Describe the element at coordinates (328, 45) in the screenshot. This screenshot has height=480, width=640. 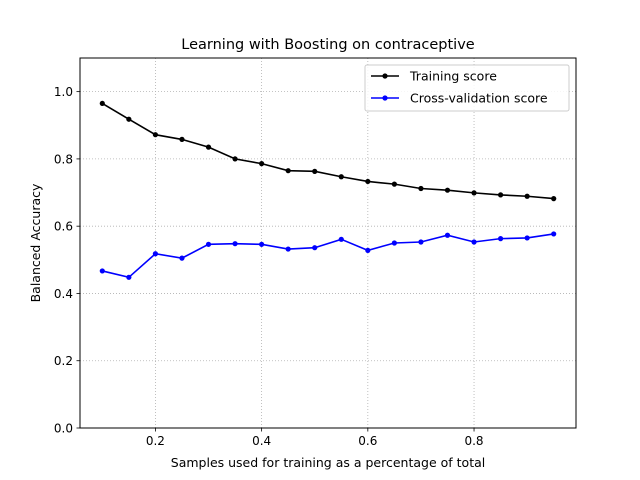
I see `chart-title: Learning with Boosting on contraceptive` at that location.